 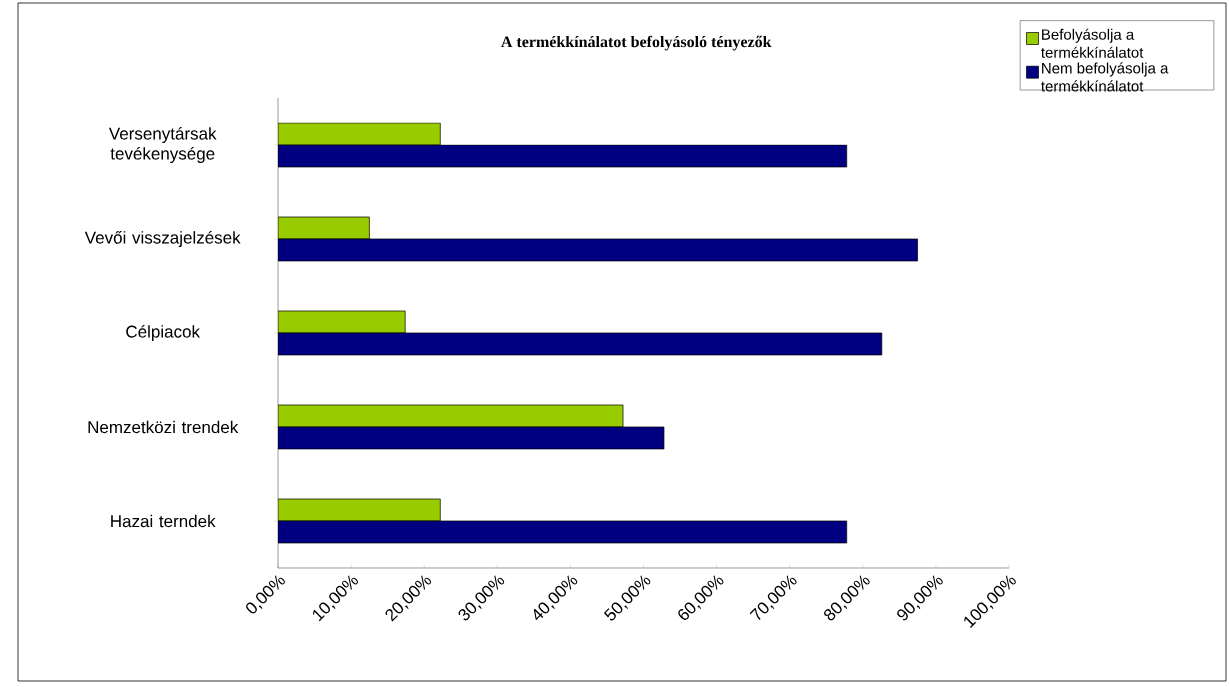 What do you see at coordinates (162, 145) in the screenshot?
I see `y-tick-label: Versenytársak tevékenysége` at bounding box center [162, 145].